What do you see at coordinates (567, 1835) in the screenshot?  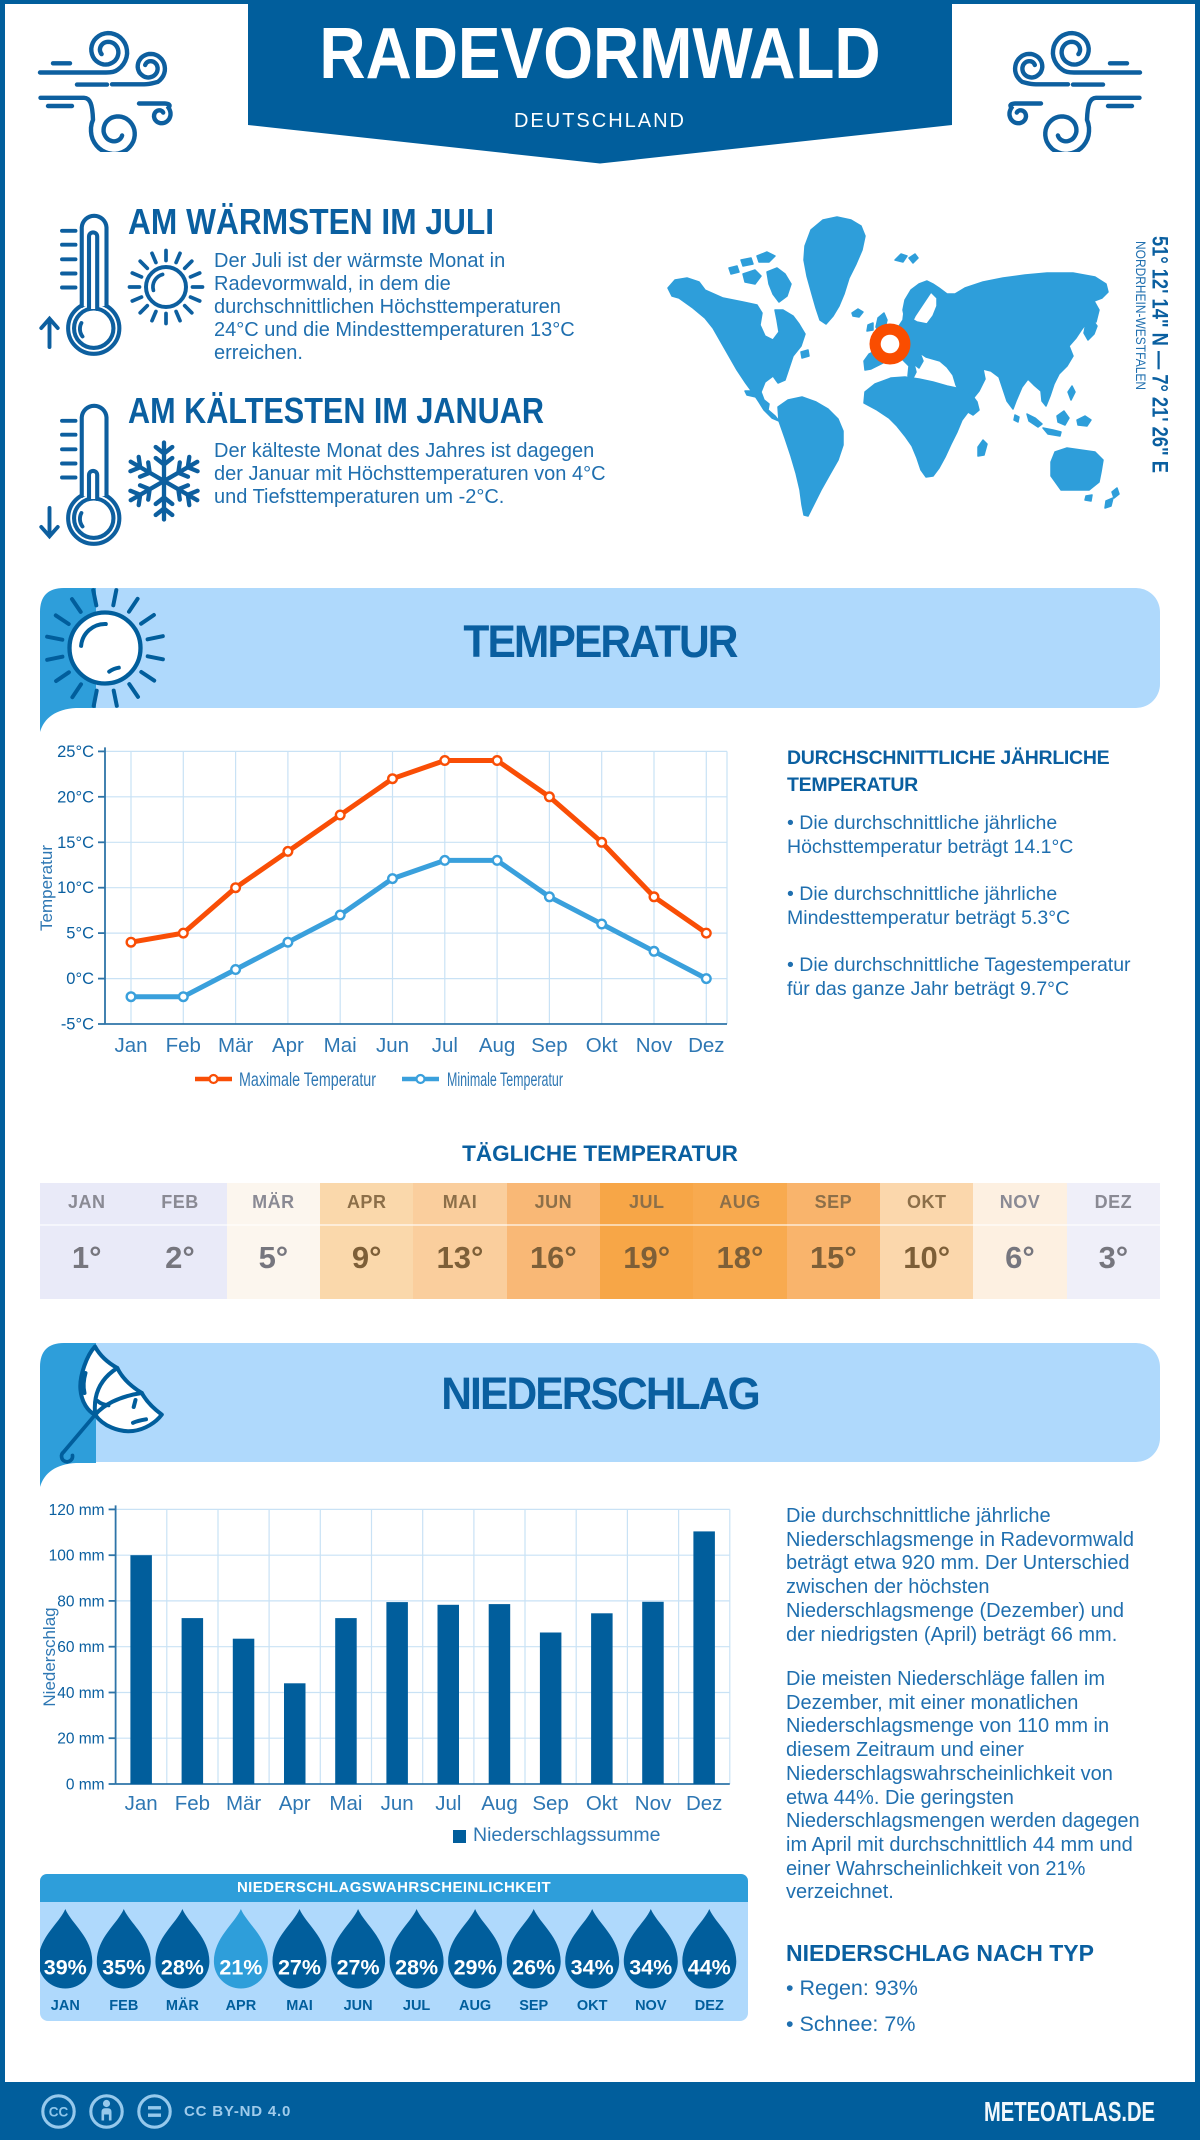 I see `svg-text: Niederschlagssumme` at bounding box center [567, 1835].